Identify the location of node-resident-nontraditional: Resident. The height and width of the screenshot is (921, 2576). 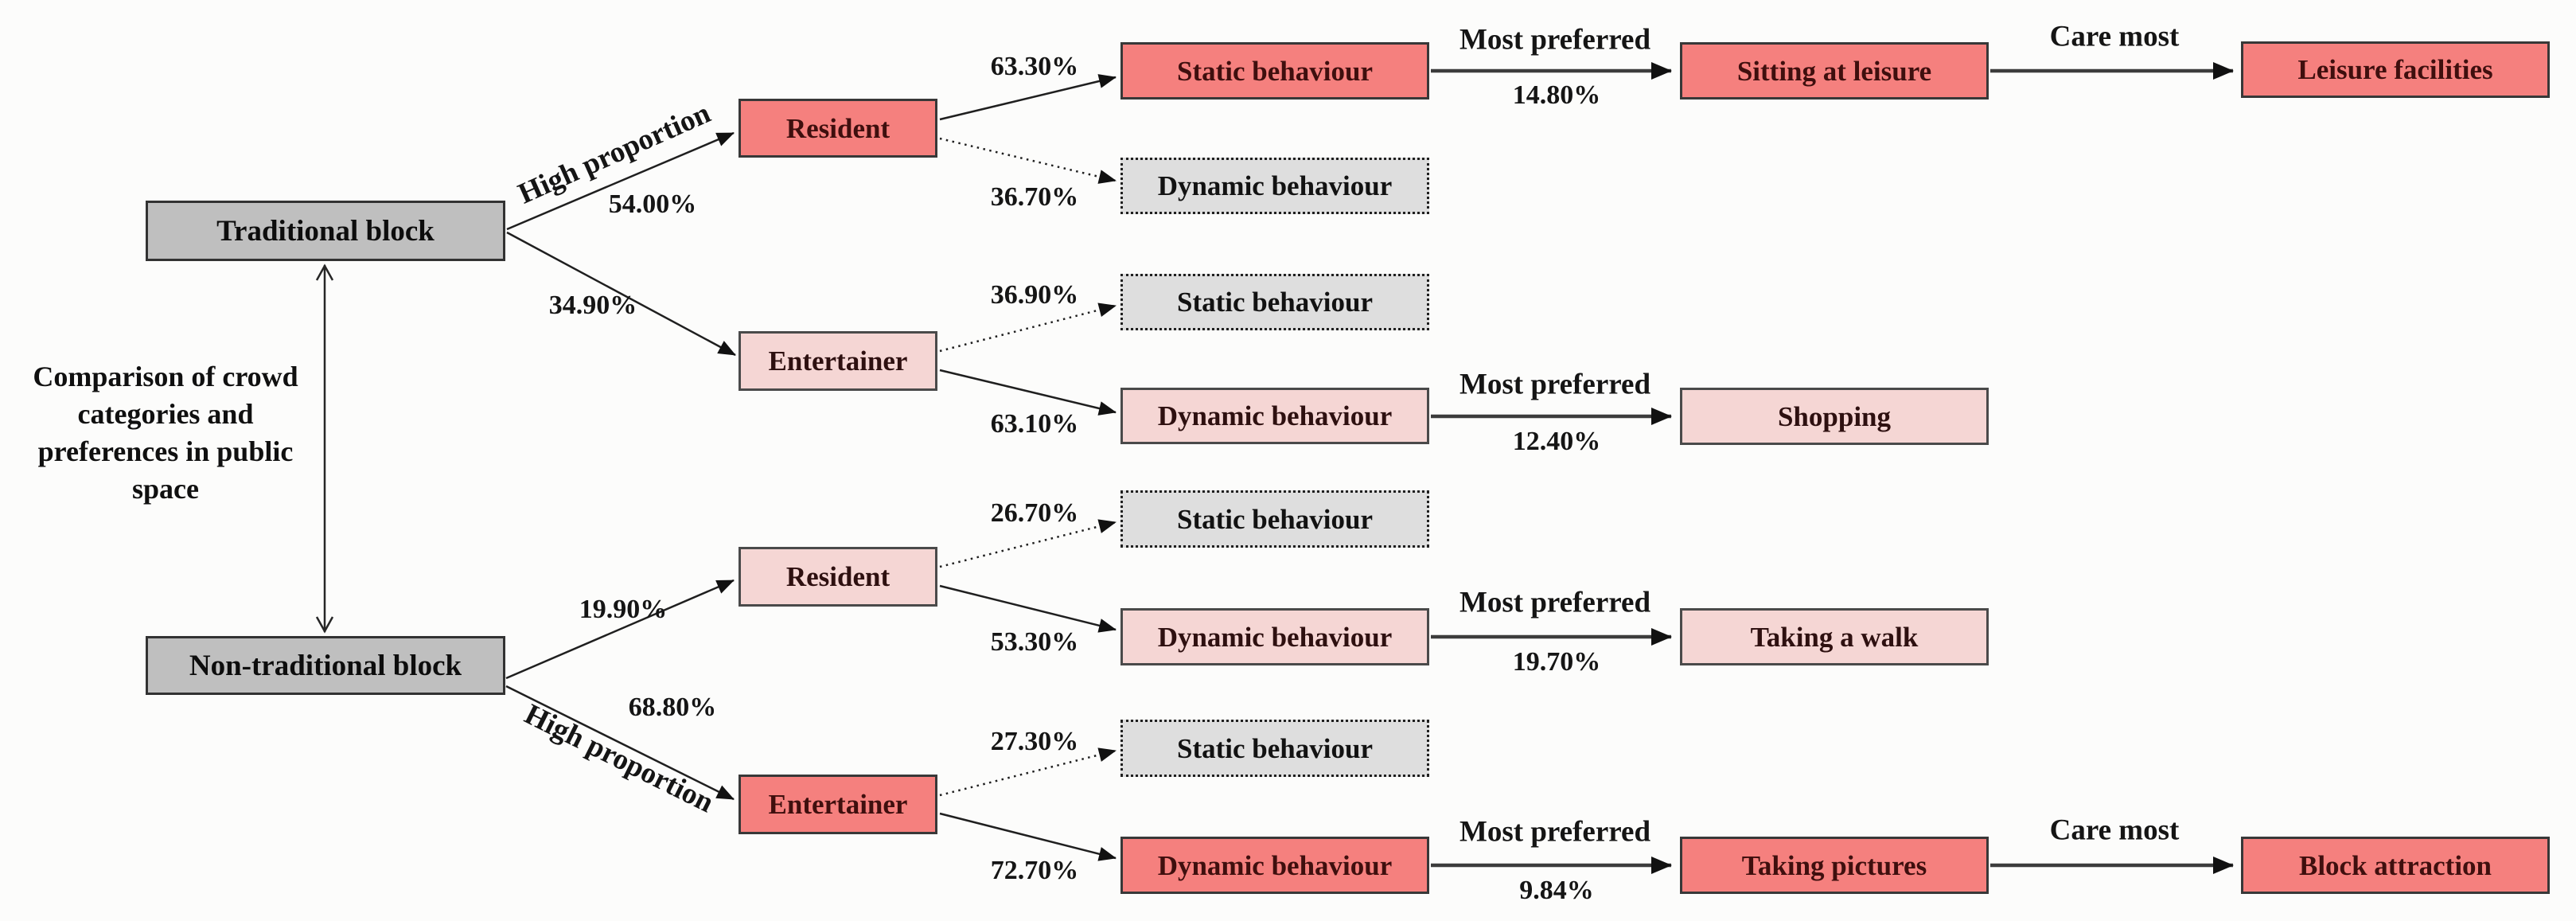
(838, 577).